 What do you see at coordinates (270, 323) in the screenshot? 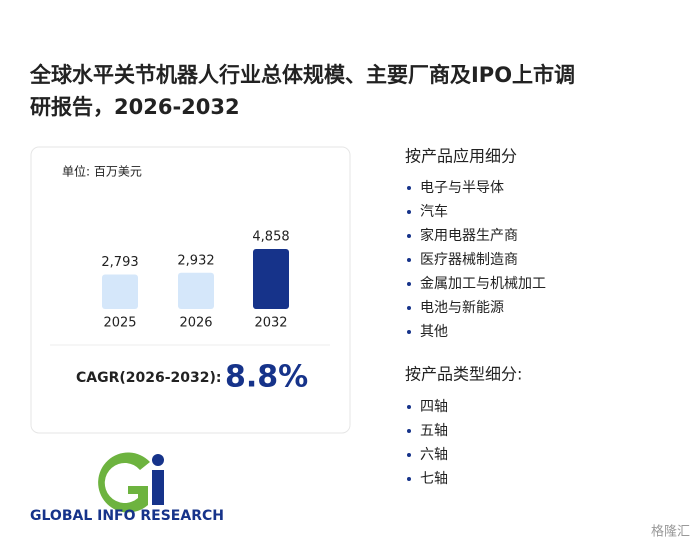
I see `category-label: 2032` at bounding box center [270, 323].